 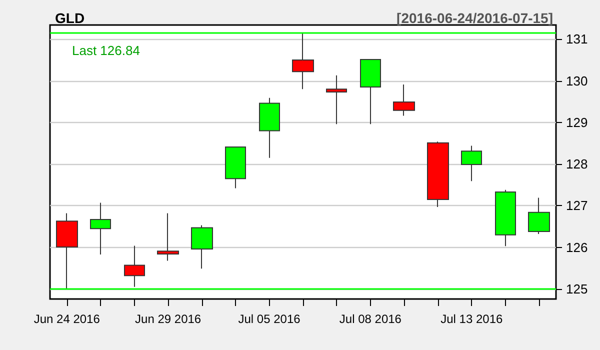 I want to click on y-tick-label: 127, so click(x=577, y=206).